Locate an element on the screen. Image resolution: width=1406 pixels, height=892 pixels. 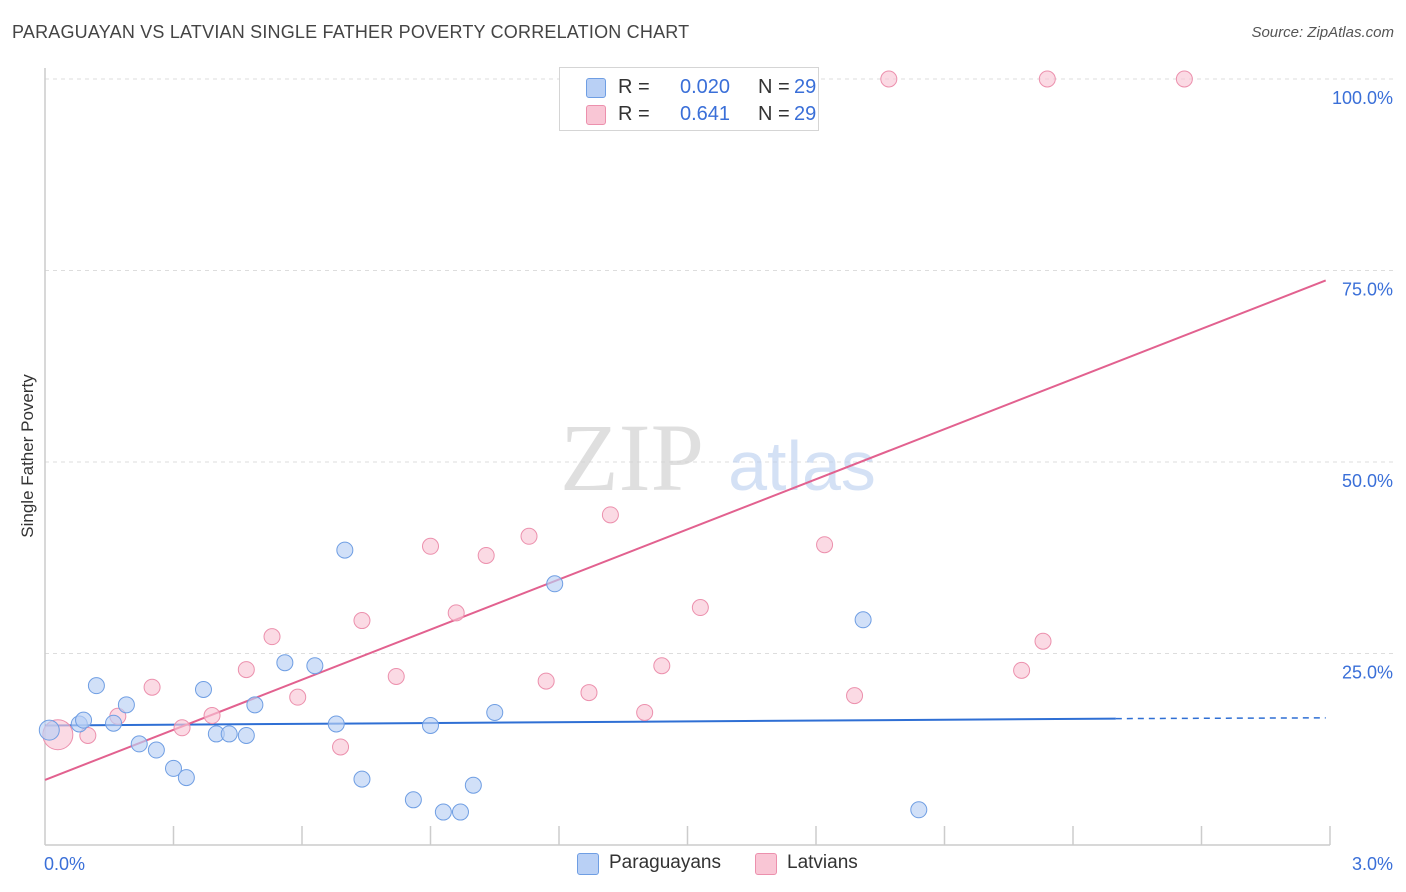
watermark: ZIP atlas is located at coordinates (718, 457).